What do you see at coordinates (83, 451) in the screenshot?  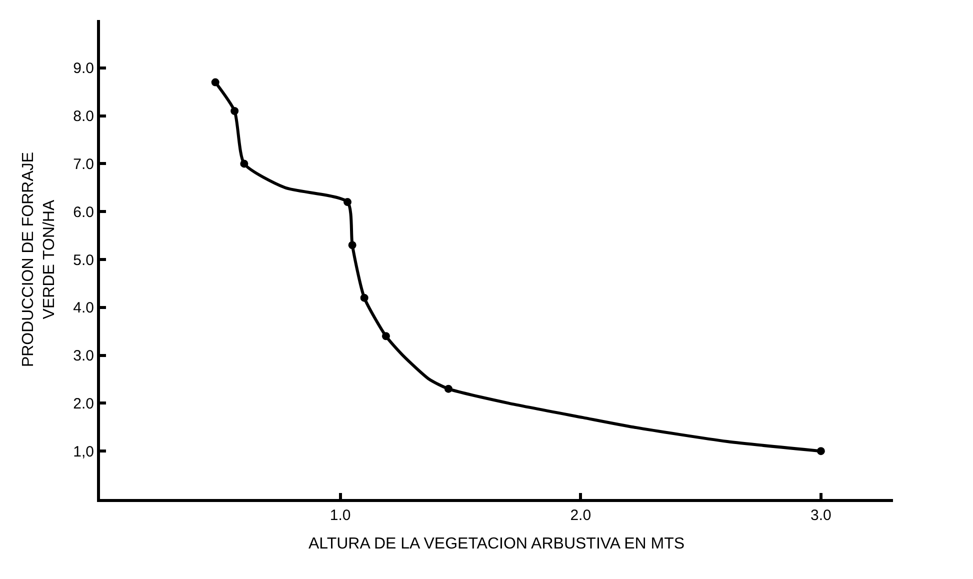 I see `y-tick-label: 1,0` at bounding box center [83, 451].